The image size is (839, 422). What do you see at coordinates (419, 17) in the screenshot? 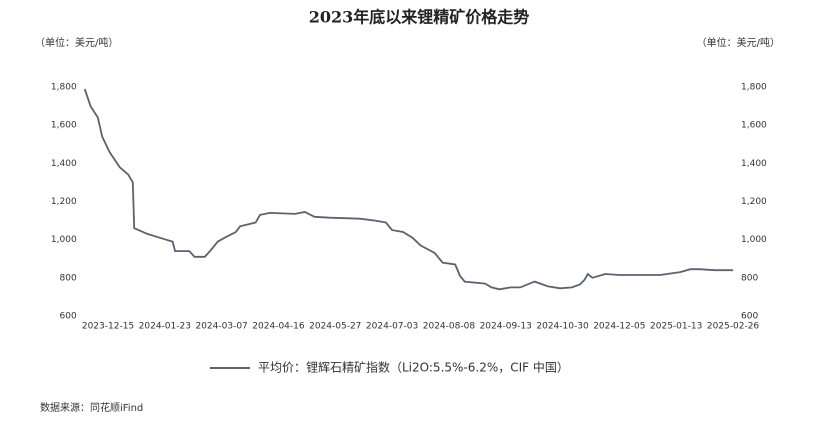
I see `chart-title: 2023年底以来锂精矿价格走势` at bounding box center [419, 17].